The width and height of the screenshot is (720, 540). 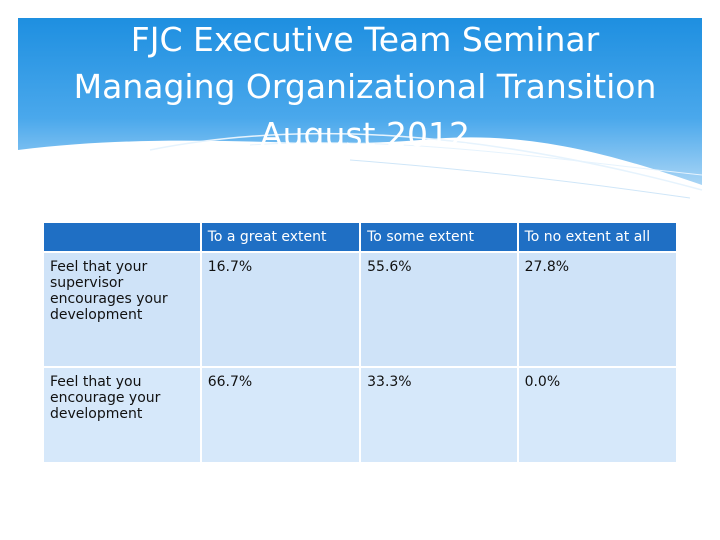 What do you see at coordinates (365, 86) in the screenshot?
I see `title-line: Managing Organizational Transition` at bounding box center [365, 86].